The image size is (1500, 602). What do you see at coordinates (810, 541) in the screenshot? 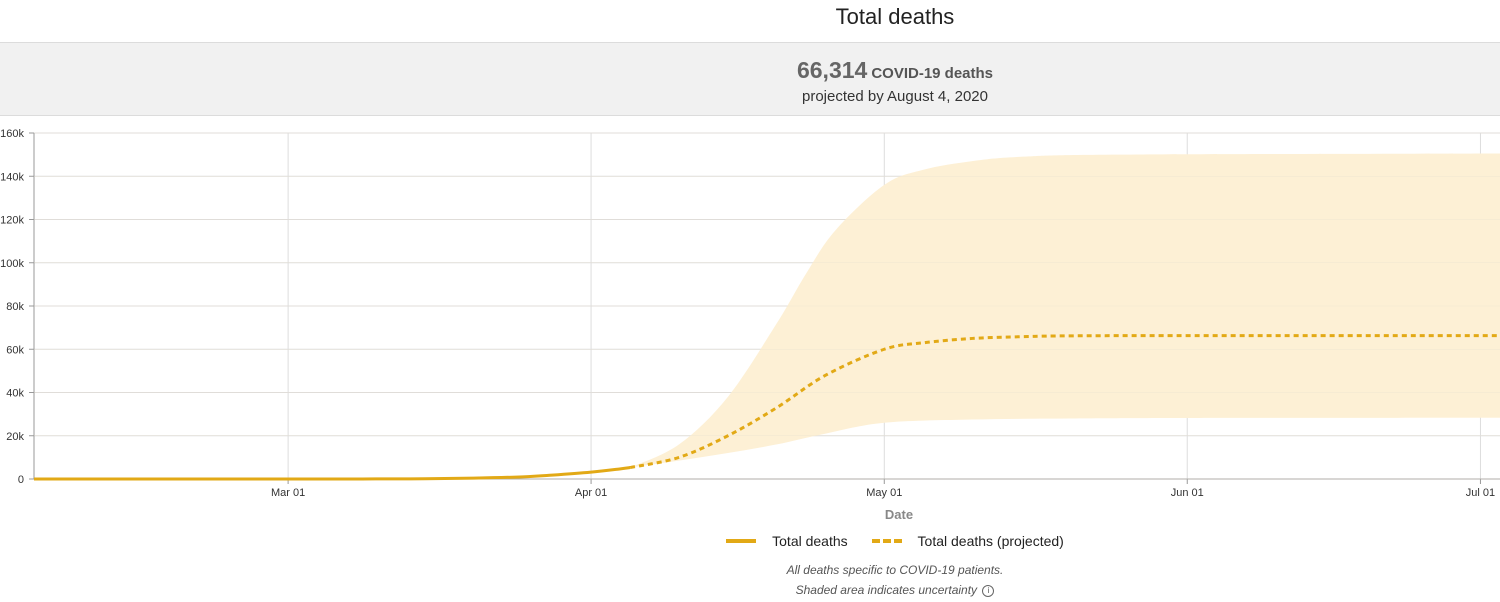
I see `legend-label-total-deaths: Total deaths` at bounding box center [810, 541].